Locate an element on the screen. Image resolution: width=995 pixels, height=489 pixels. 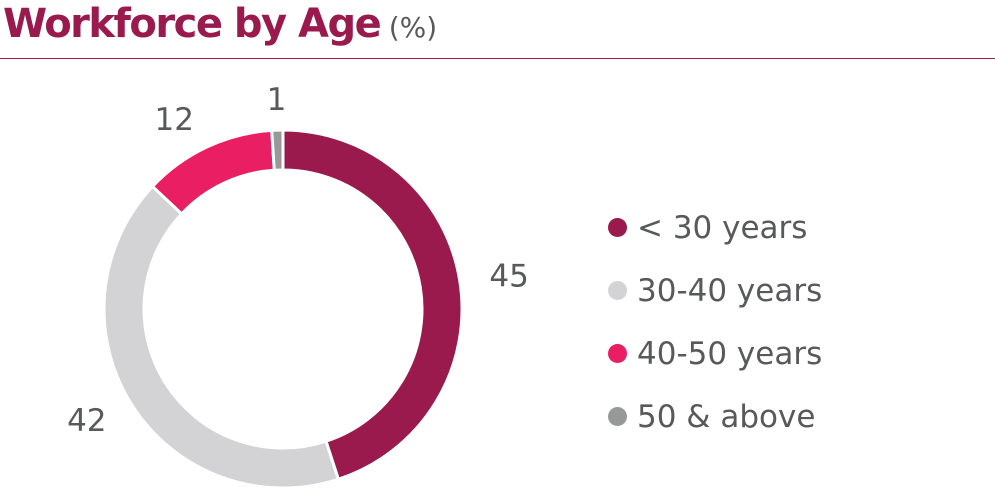
data-label-40-50-years: 12 is located at coordinates (174, 120).